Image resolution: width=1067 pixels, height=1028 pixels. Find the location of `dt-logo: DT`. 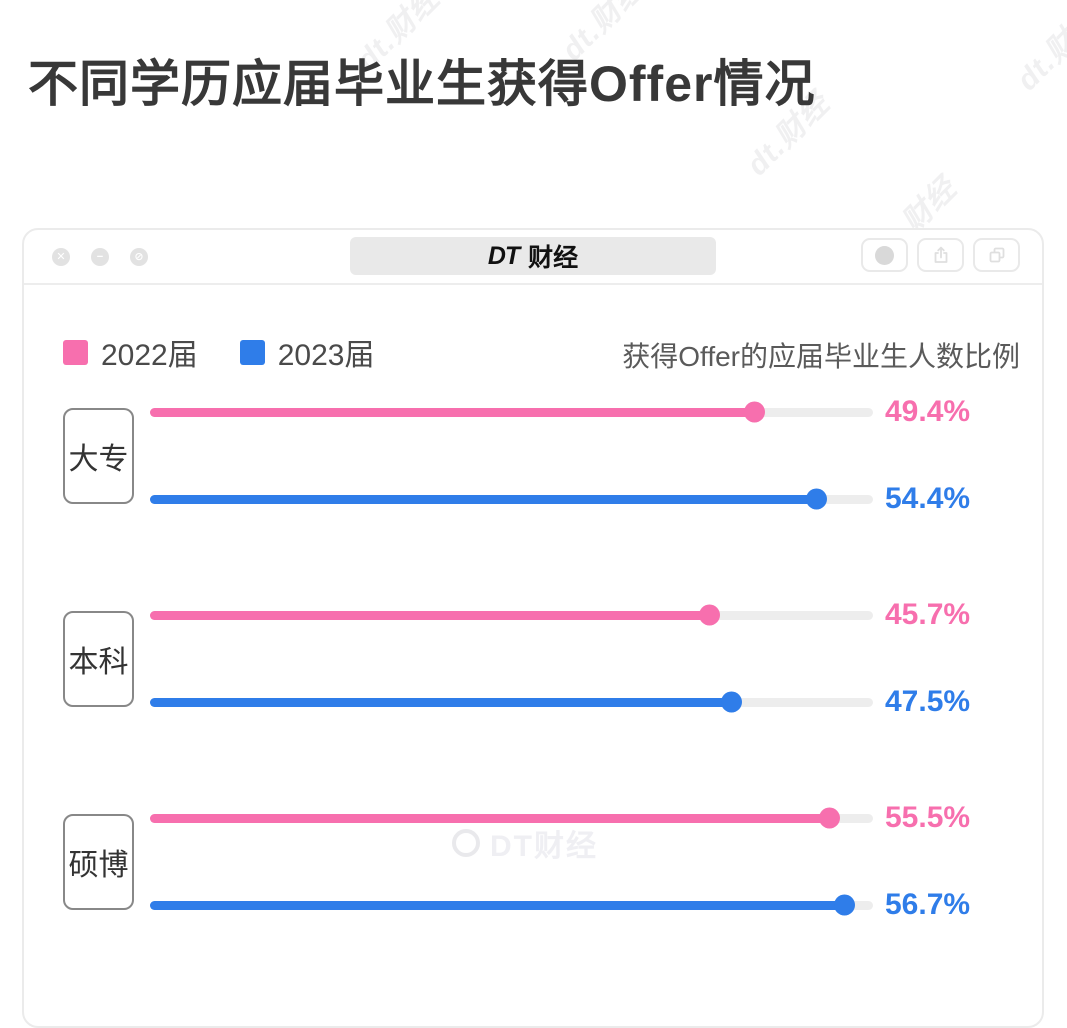

dt-logo: DT is located at coordinates (503, 255).